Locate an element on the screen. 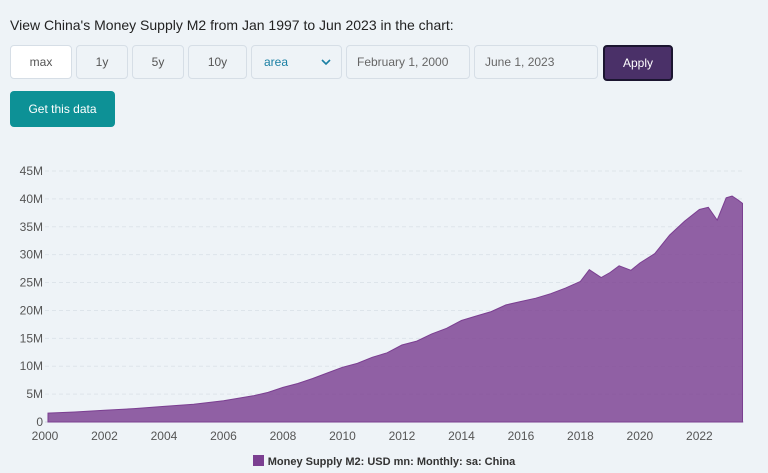 The image size is (768, 473). x-tick-label: 2002 is located at coordinates (104, 436).